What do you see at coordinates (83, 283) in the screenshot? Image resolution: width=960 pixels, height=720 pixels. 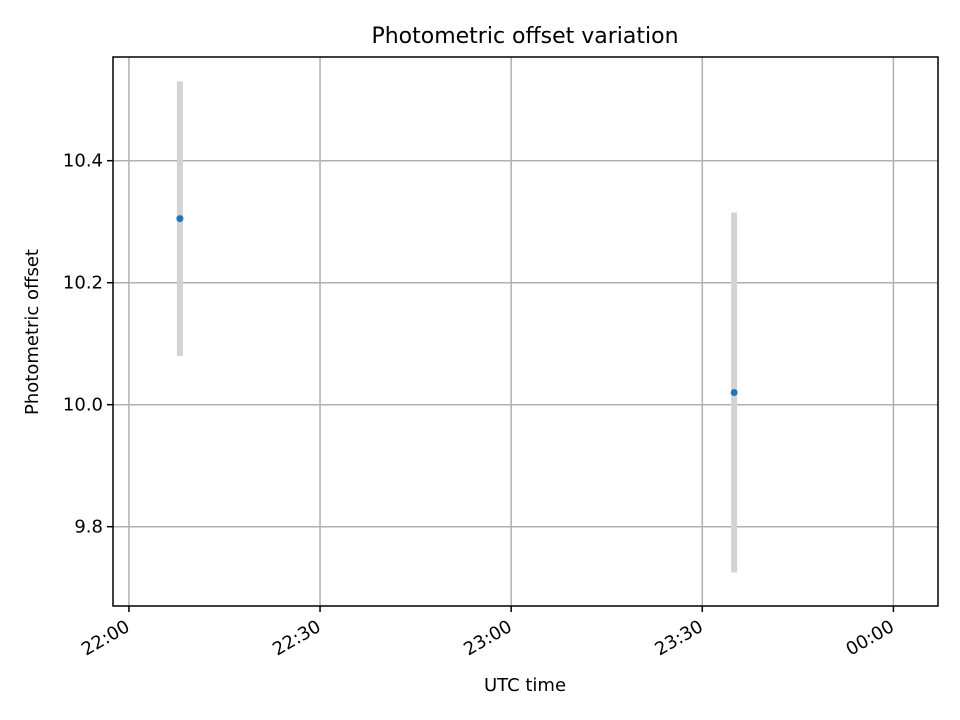 I see `y-tick-label: 10.2` at bounding box center [83, 283].